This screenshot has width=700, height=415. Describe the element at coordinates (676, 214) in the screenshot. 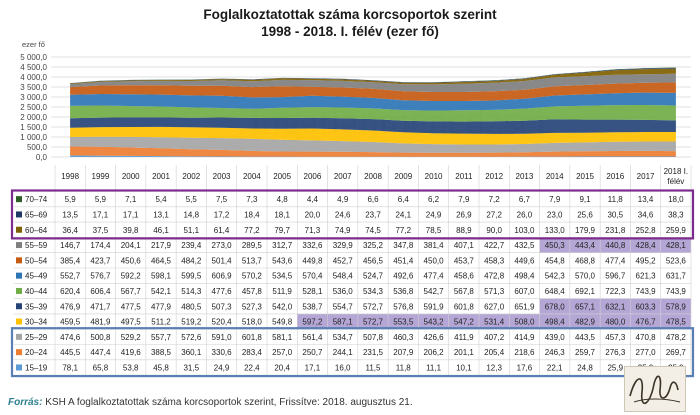

I see `data-label: 38,3` at that location.